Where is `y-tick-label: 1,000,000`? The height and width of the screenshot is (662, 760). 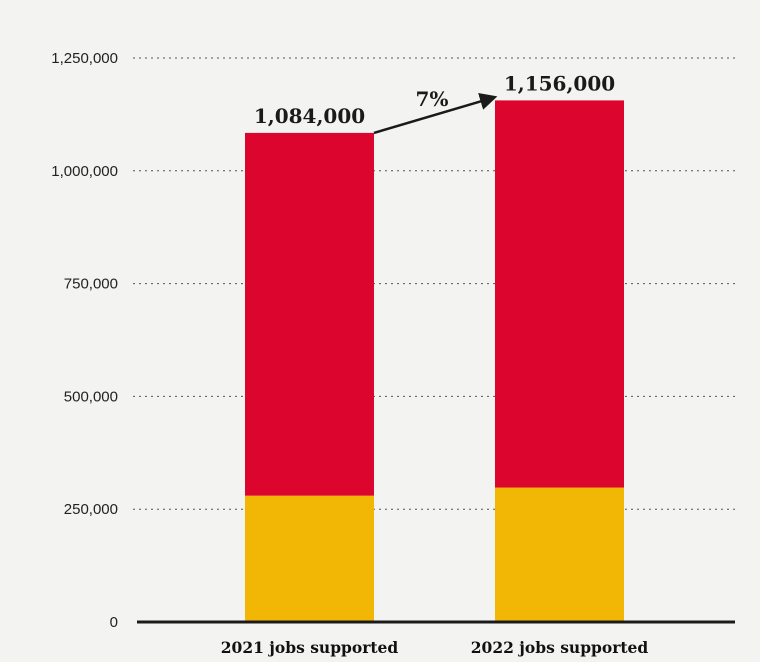
y-tick-label: 1,000,000 is located at coordinates (84, 171).